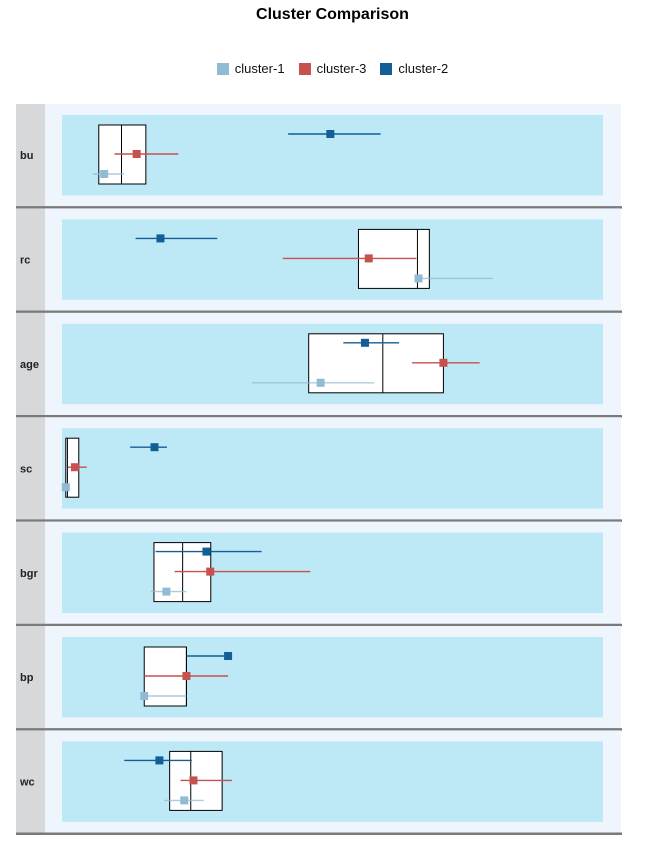  I want to click on row-label: sc, so click(26, 469).